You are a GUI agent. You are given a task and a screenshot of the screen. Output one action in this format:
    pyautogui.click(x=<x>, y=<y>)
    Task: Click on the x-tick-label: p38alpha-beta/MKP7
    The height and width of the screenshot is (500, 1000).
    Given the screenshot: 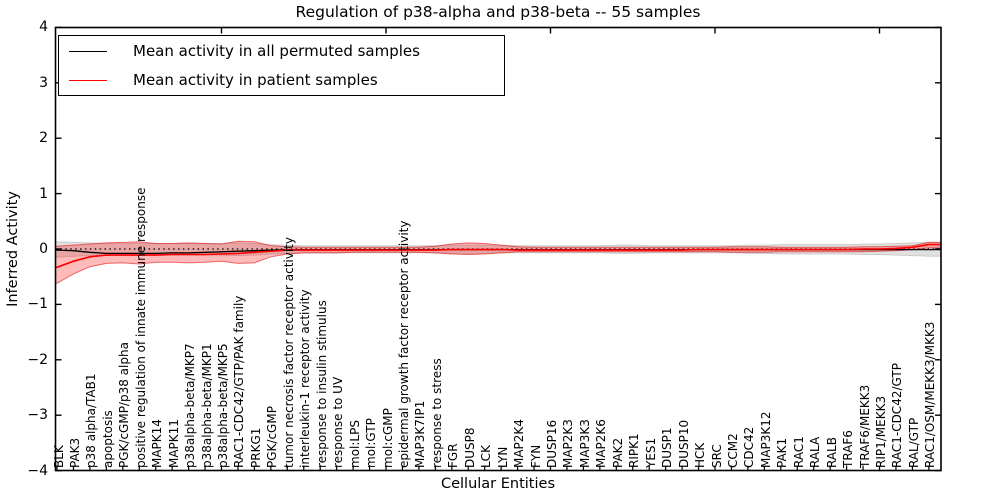 What is the action you would take?
    pyautogui.click(x=190, y=405)
    